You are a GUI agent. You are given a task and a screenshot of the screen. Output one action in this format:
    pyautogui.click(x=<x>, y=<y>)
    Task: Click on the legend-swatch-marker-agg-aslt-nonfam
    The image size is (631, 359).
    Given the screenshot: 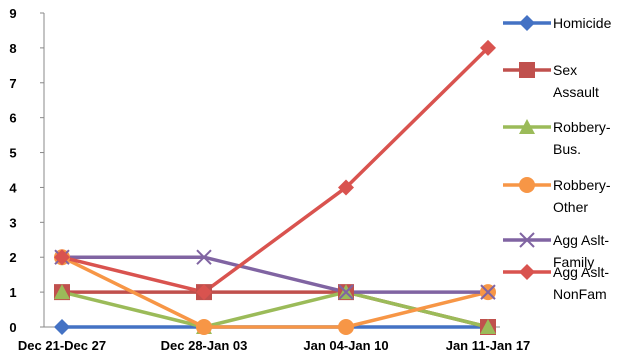 What is the action you would take?
    pyautogui.click(x=527, y=272)
    